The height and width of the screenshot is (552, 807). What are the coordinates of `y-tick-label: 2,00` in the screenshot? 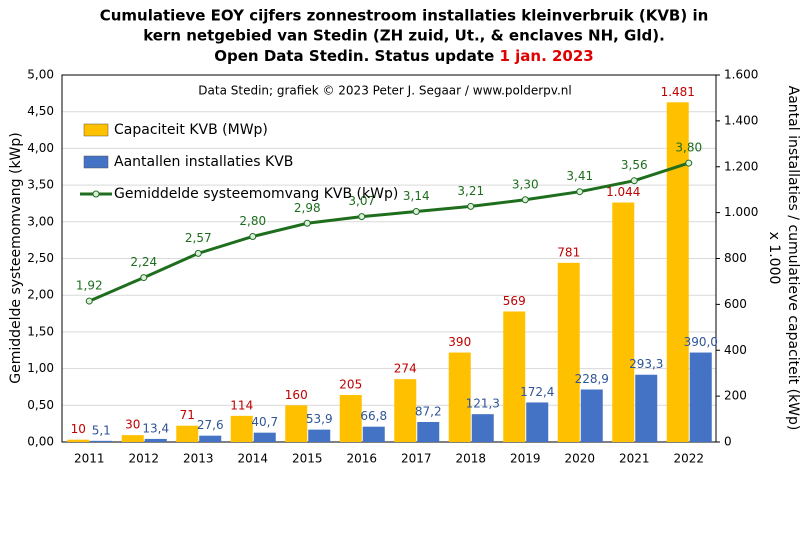 It's located at (40, 295).